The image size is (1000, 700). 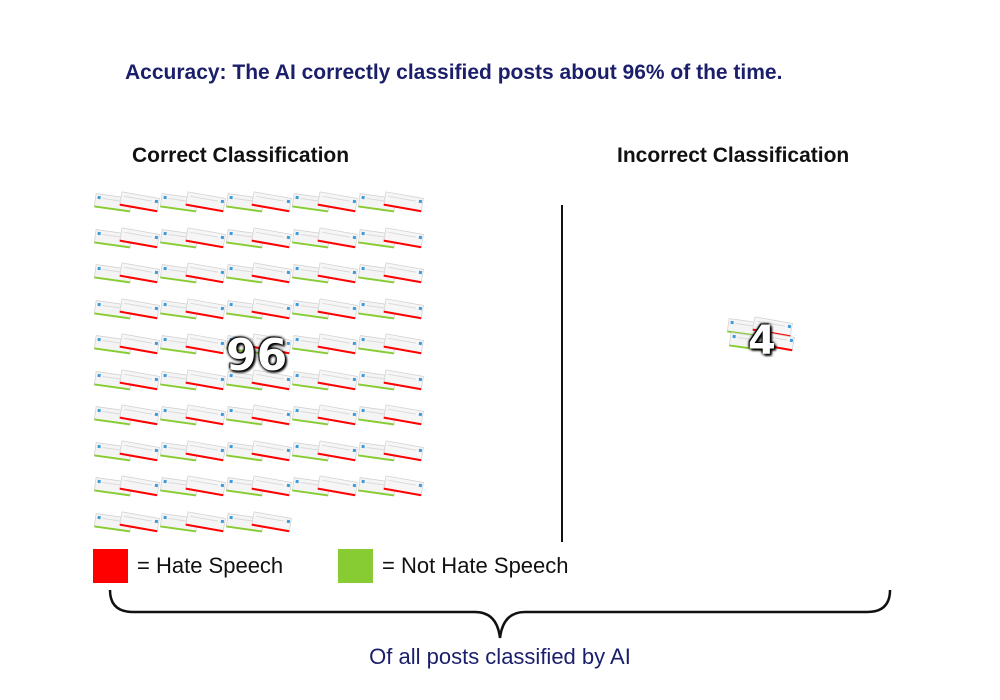 What do you see at coordinates (562, 373) in the screenshot?
I see `divider-line` at bounding box center [562, 373].